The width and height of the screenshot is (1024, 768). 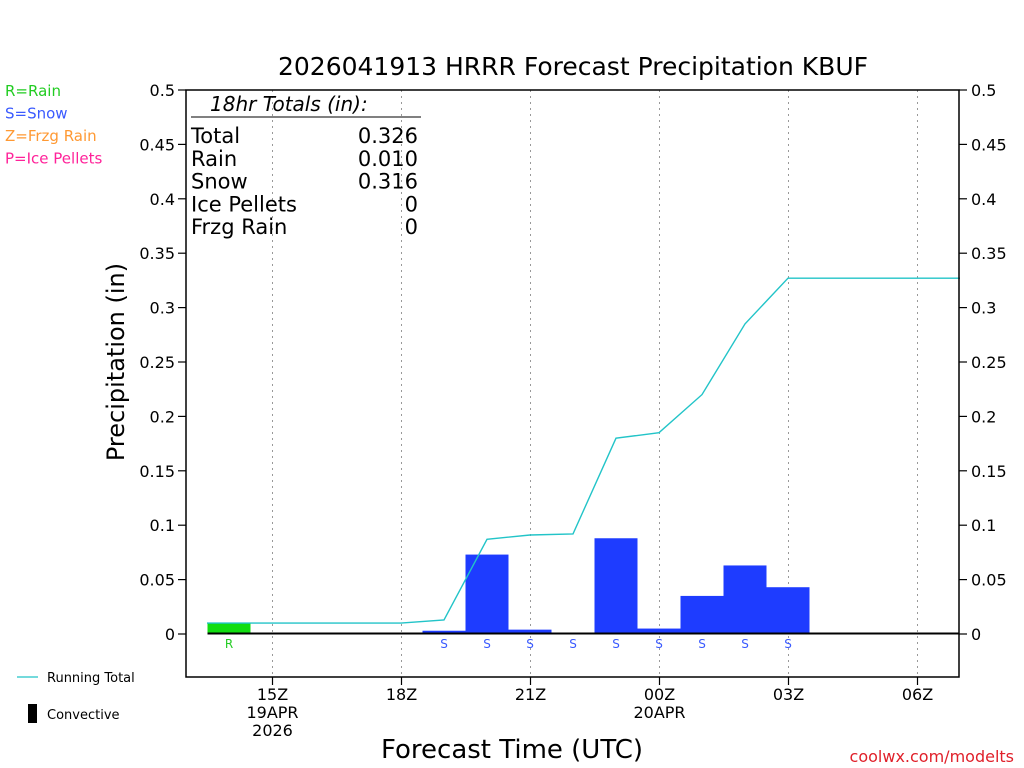 I want to click on y-tick-label-right: 0.2, so click(x=983, y=416).